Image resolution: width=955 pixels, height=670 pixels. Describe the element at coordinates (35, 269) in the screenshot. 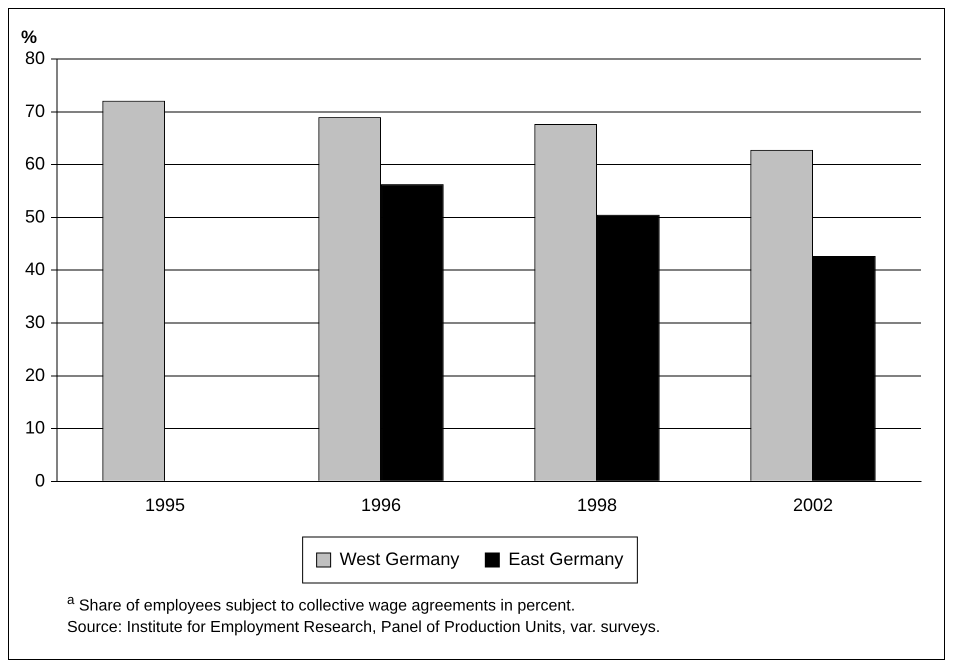

I see `y-tick-label: 40` at that location.